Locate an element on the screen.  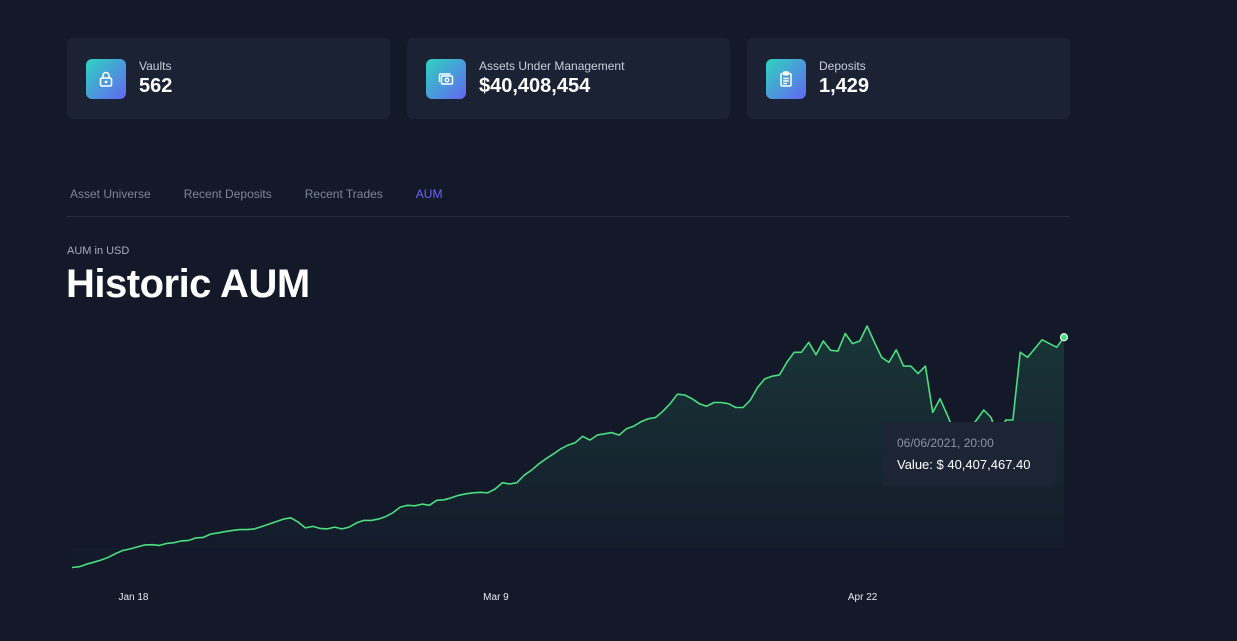
tooltip-date: 06/06/2021, 20:00 is located at coordinates (945, 443).